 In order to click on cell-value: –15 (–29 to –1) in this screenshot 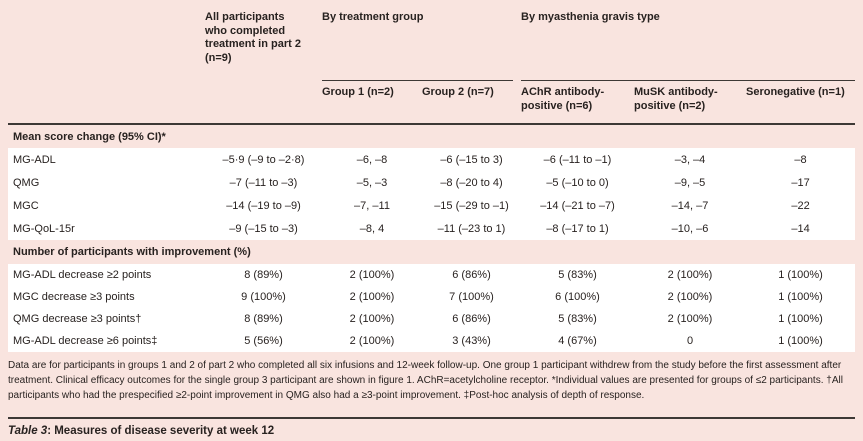, I will do `click(471, 205)`.